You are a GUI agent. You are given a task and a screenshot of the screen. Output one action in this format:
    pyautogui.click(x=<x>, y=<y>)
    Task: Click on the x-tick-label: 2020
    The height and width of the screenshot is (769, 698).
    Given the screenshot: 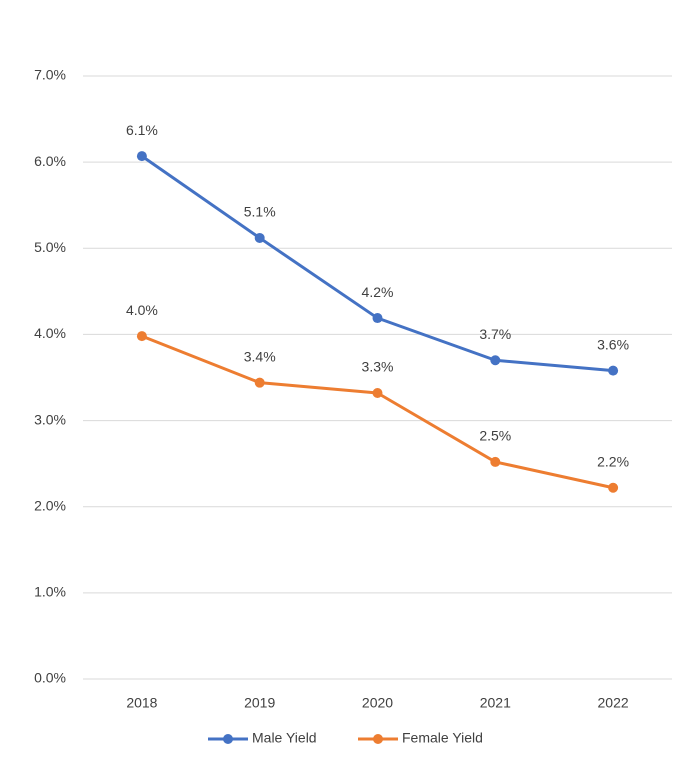 What is the action you would take?
    pyautogui.click(x=377, y=703)
    